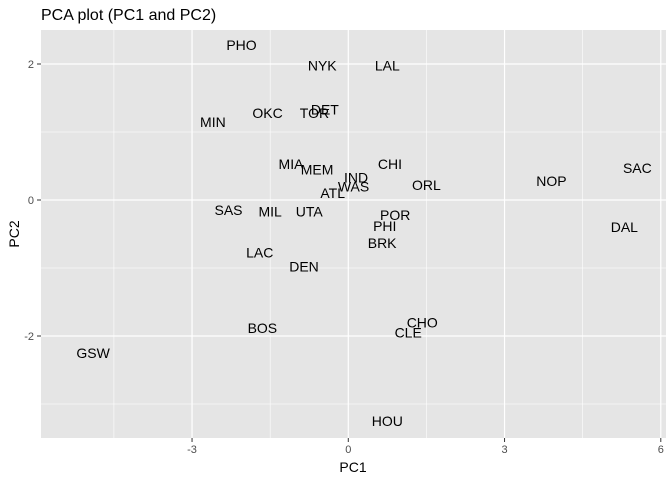  Describe the element at coordinates (661, 450) in the screenshot. I see `x-tick-label: 6` at that location.